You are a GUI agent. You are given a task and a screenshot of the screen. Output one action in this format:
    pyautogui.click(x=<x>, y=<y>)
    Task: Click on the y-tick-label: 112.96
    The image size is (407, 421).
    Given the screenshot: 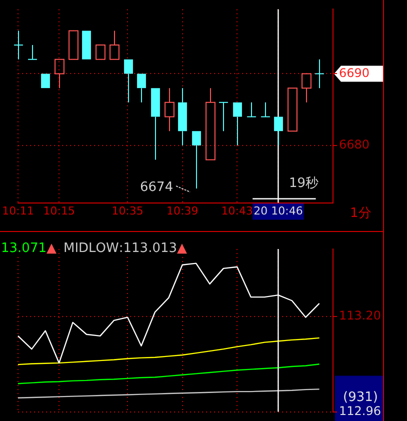 What is the action you would take?
    pyautogui.click(x=360, y=411)
    